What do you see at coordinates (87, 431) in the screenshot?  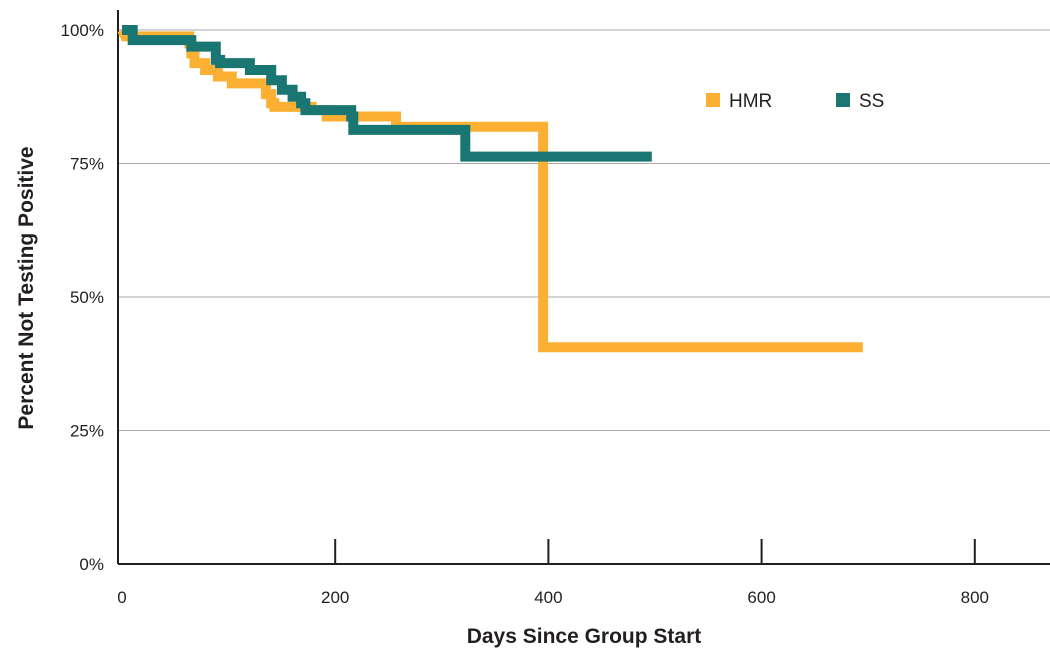 I see `y-tick-label: 25%` at bounding box center [87, 431].